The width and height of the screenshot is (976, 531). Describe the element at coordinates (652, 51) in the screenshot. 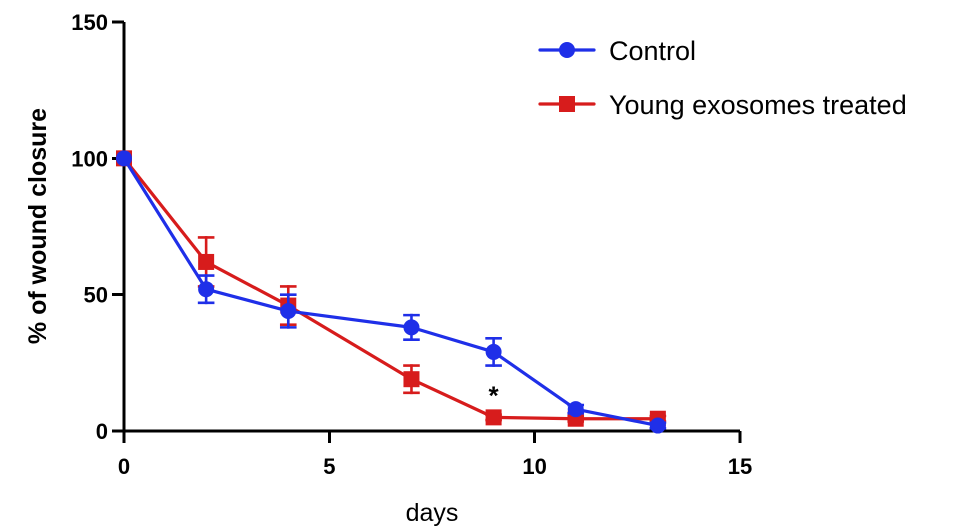

I see `legend-label: Control` at that location.